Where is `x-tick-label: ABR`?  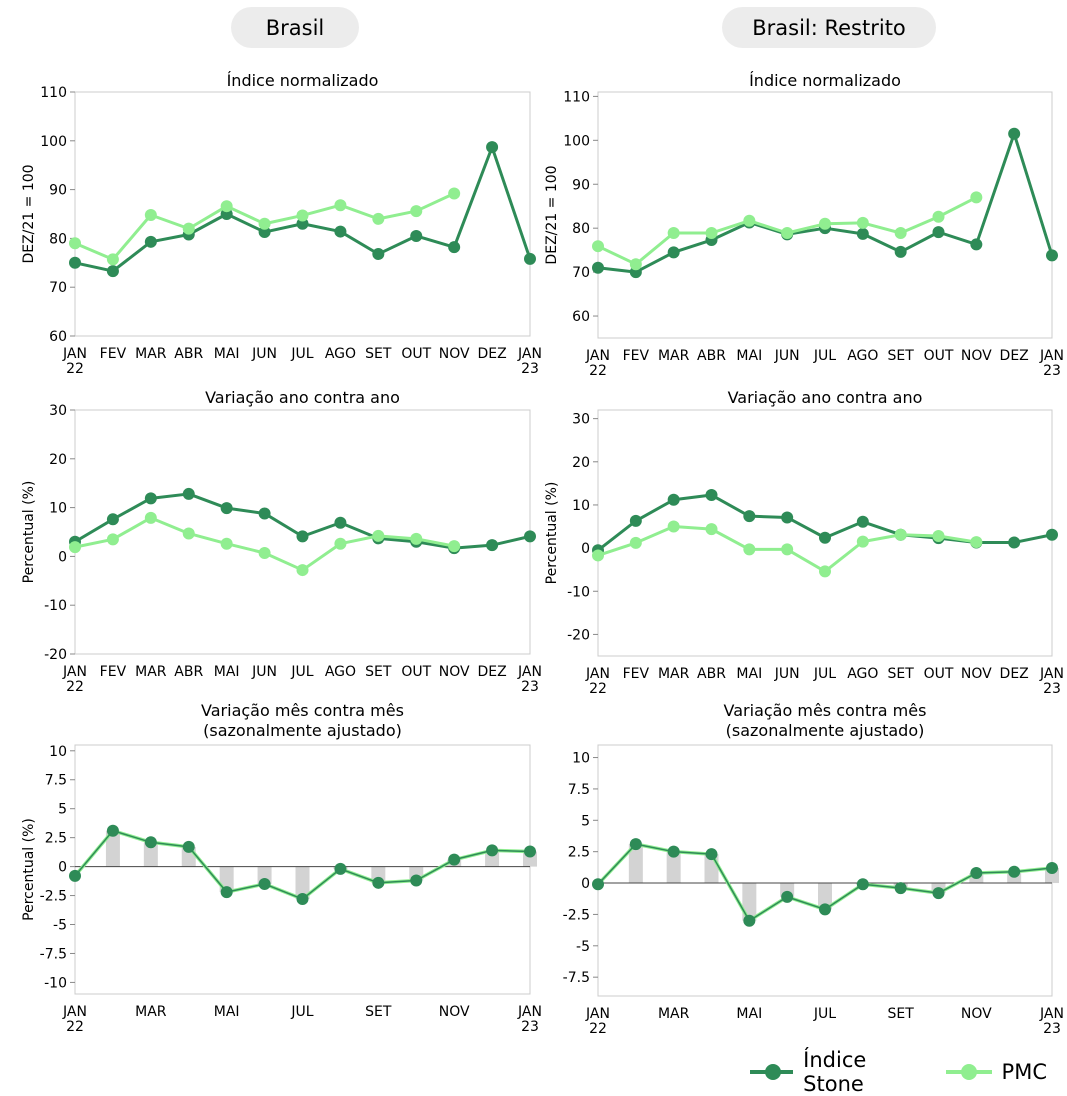
x-tick-label: ABR is located at coordinates (188, 354).